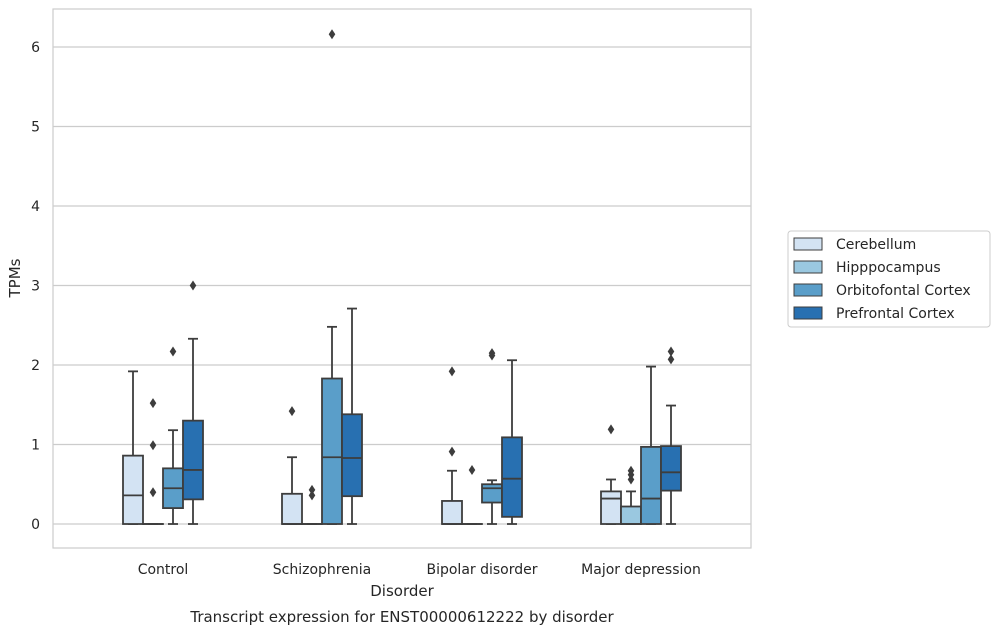 Image resolution: width=999 pixels, height=634 pixels. I want to click on box-cerebellum-bipolar-disorder, so click(452, 445).